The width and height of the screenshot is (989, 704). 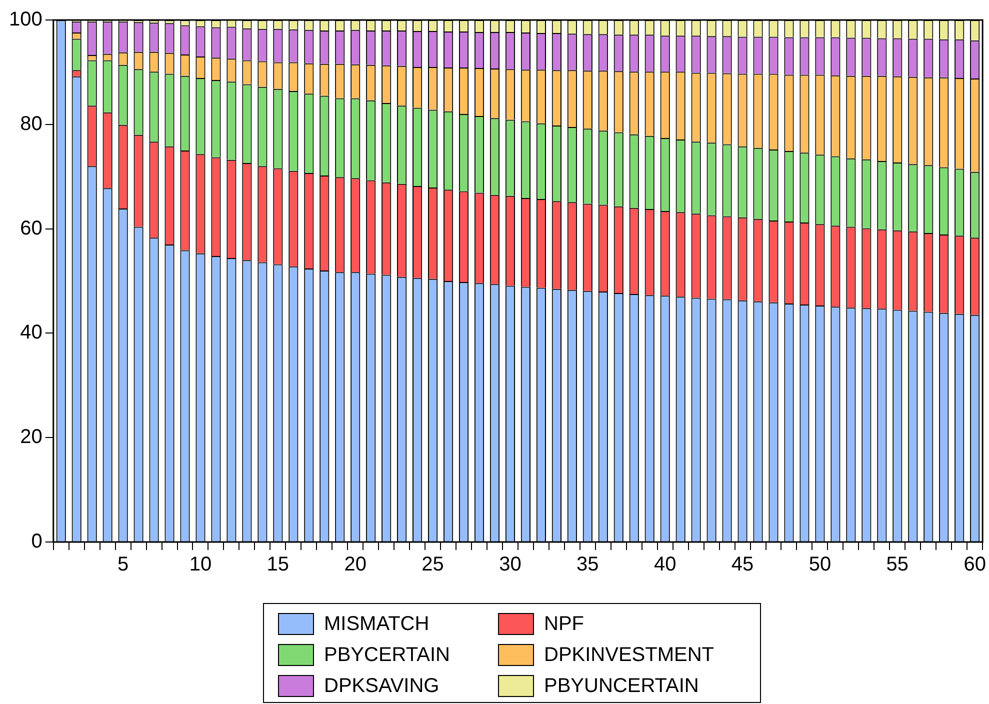 I want to click on legend-label: PBYUNCERTAIN, so click(x=621, y=686).